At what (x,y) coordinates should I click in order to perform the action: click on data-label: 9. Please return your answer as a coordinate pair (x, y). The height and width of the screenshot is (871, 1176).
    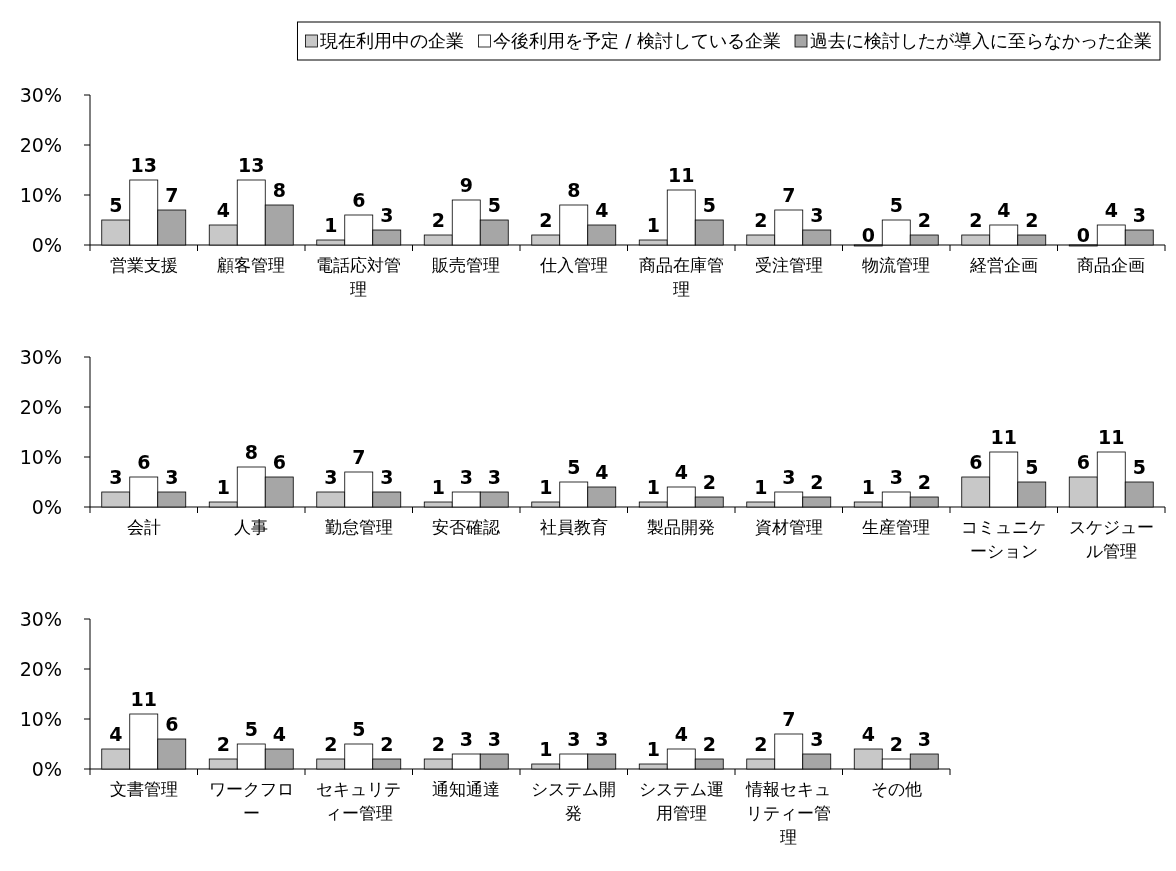
    Looking at the image, I should click on (466, 185).